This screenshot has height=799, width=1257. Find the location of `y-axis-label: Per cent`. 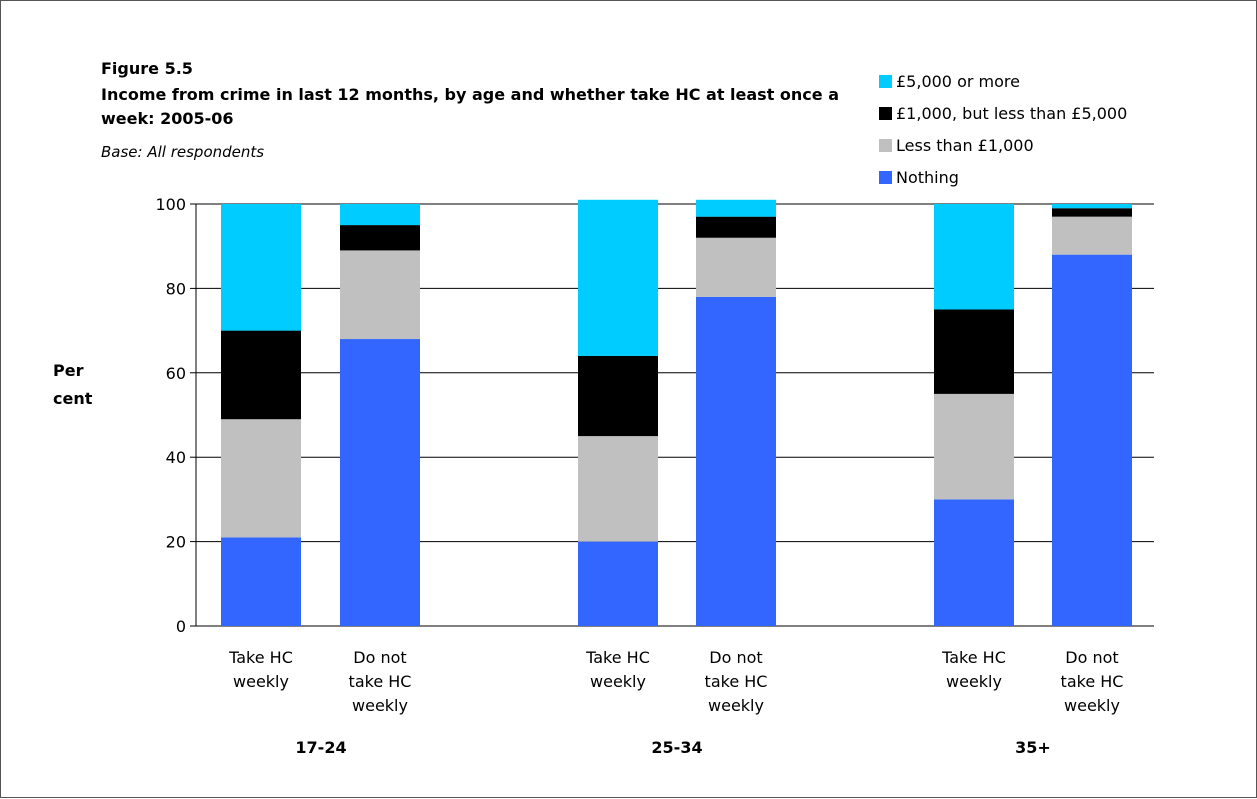

y-axis-label: Per cent is located at coordinates (73, 384).